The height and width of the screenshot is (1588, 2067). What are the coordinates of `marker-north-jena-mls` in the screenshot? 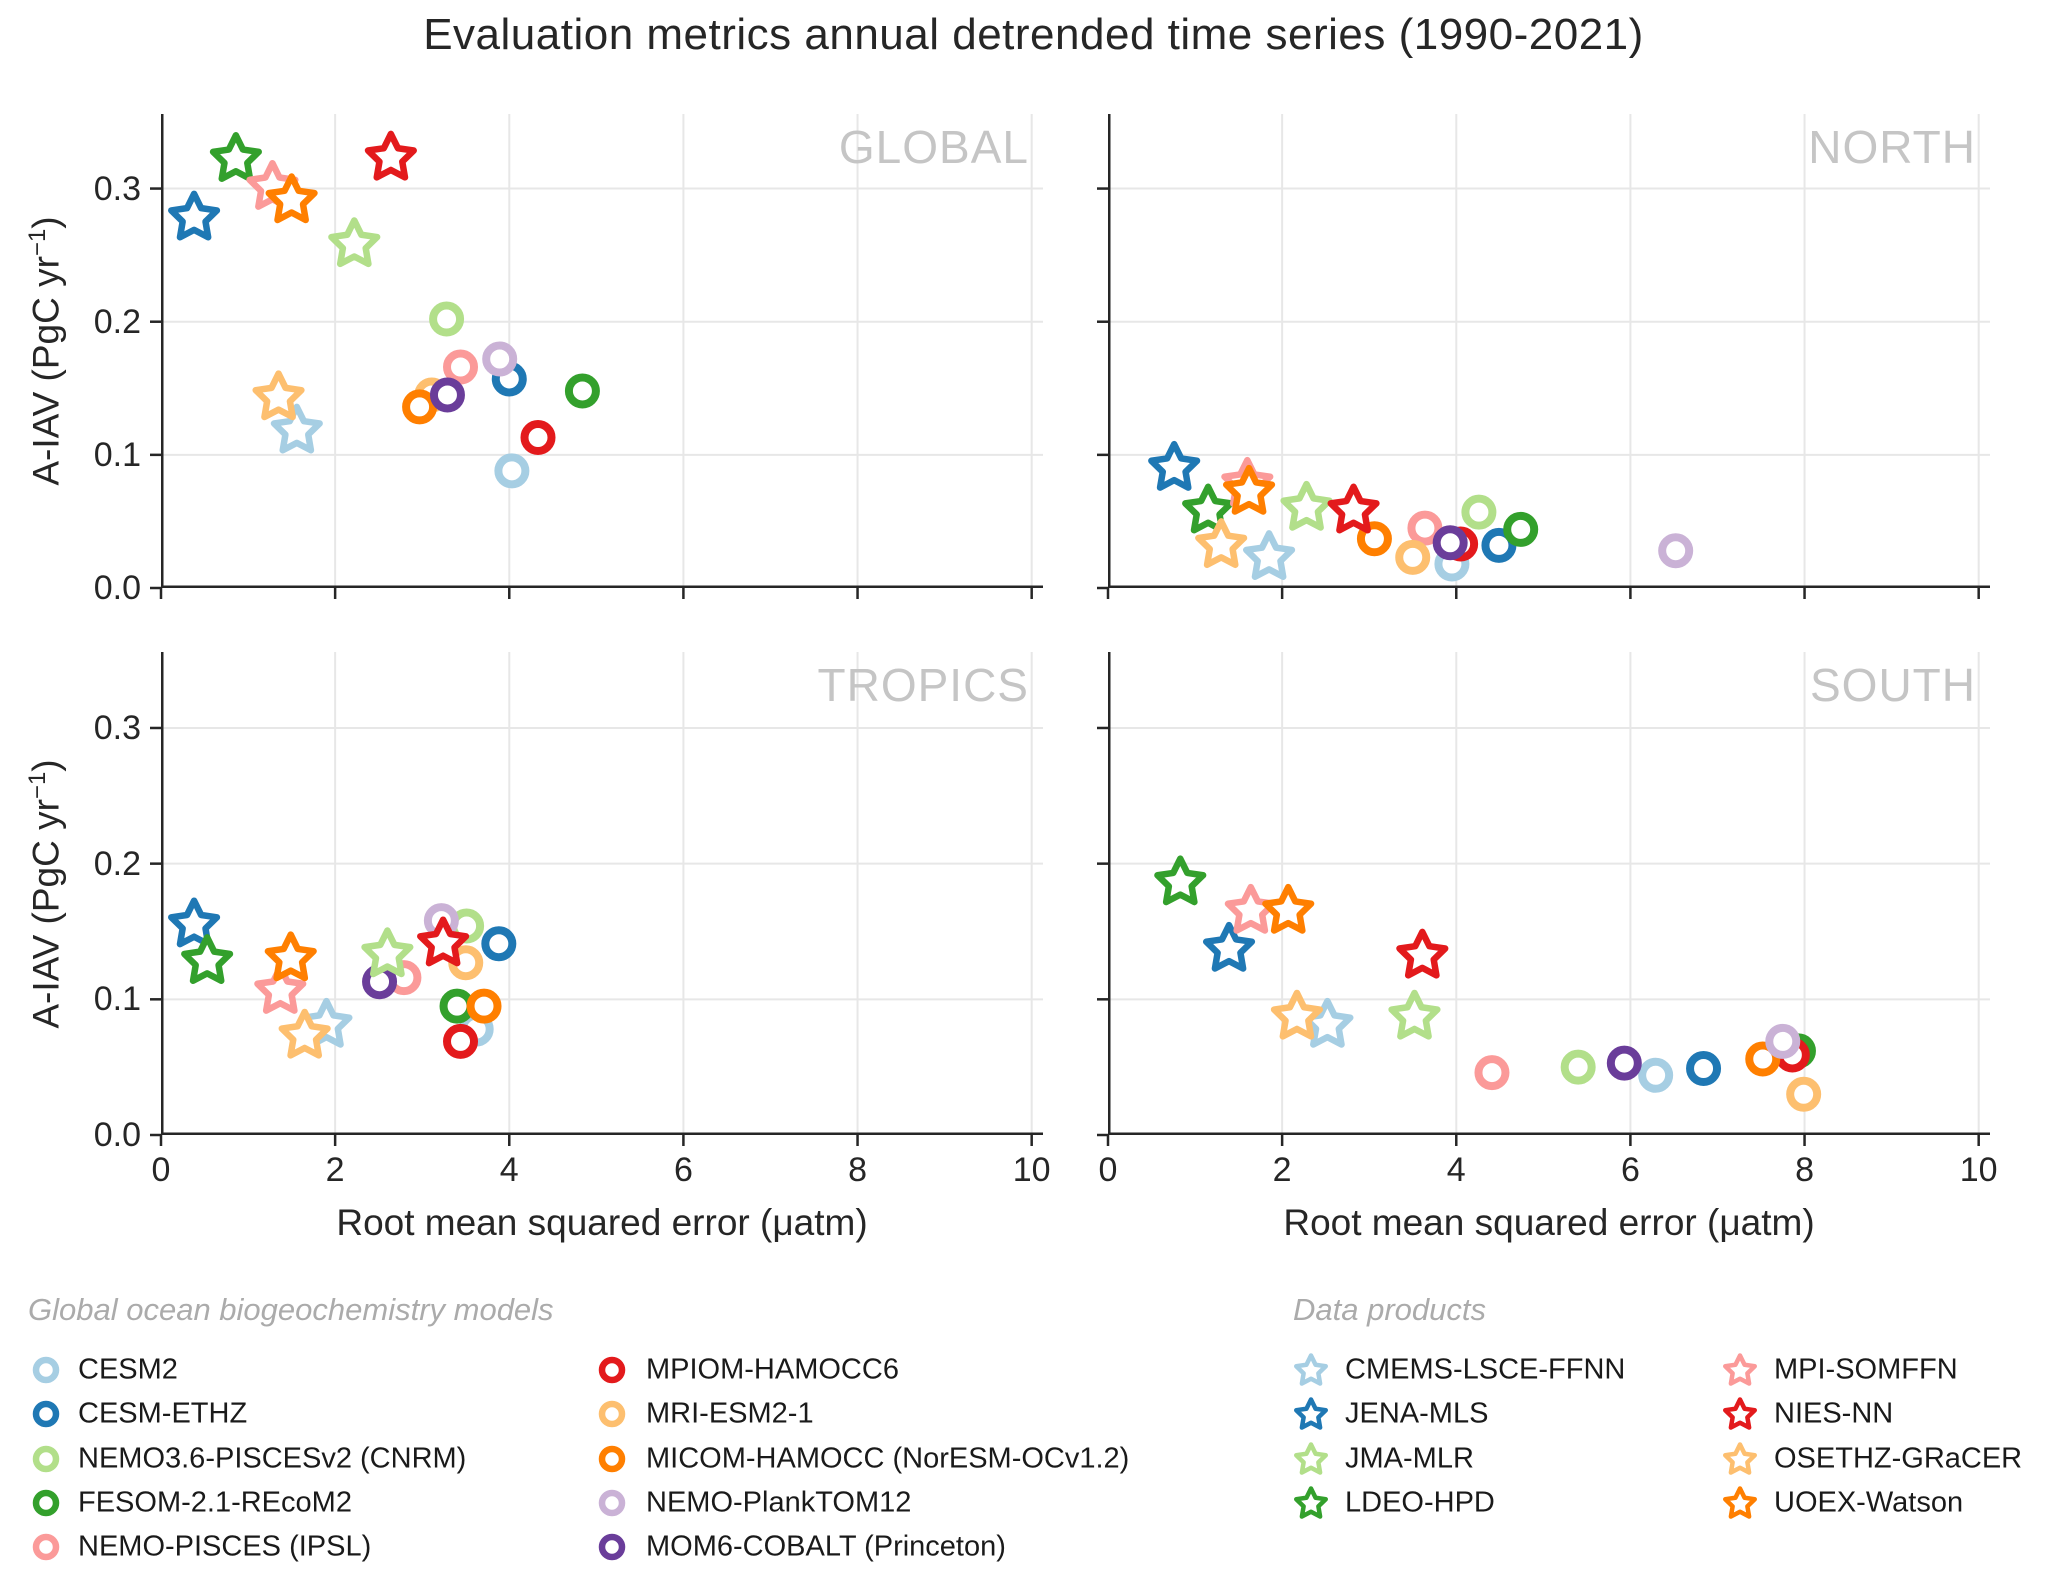 It's located at (1174, 465).